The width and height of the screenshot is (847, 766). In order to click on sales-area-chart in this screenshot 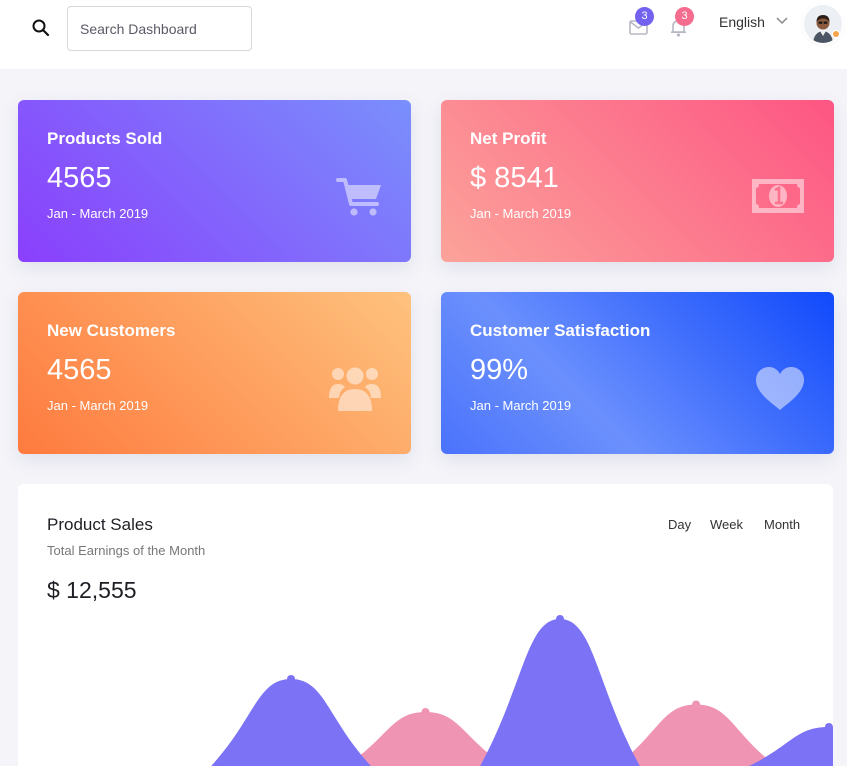, I will do `click(522, 690)`.